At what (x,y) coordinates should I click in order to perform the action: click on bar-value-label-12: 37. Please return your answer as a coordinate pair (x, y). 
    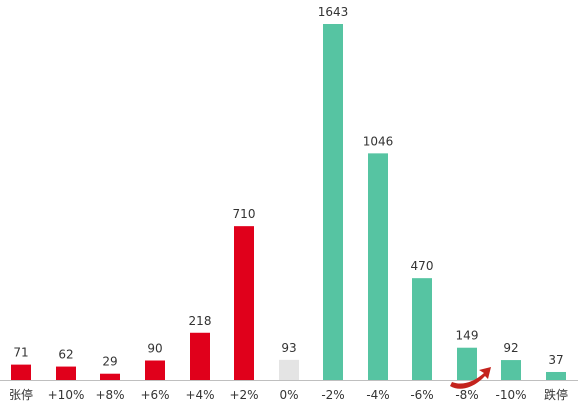
    Looking at the image, I should click on (555, 360).